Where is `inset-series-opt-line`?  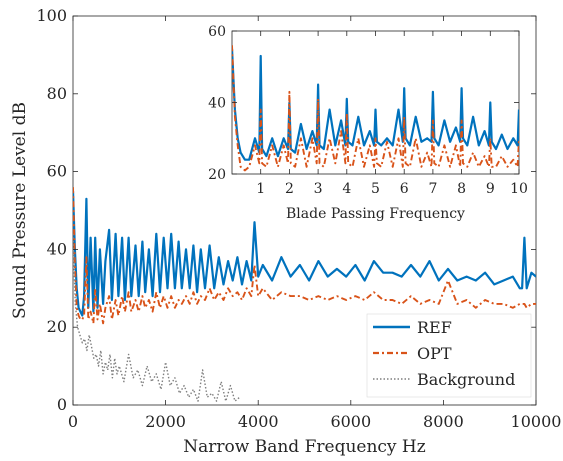
inset-series-opt-line is located at coordinates (375, 108).